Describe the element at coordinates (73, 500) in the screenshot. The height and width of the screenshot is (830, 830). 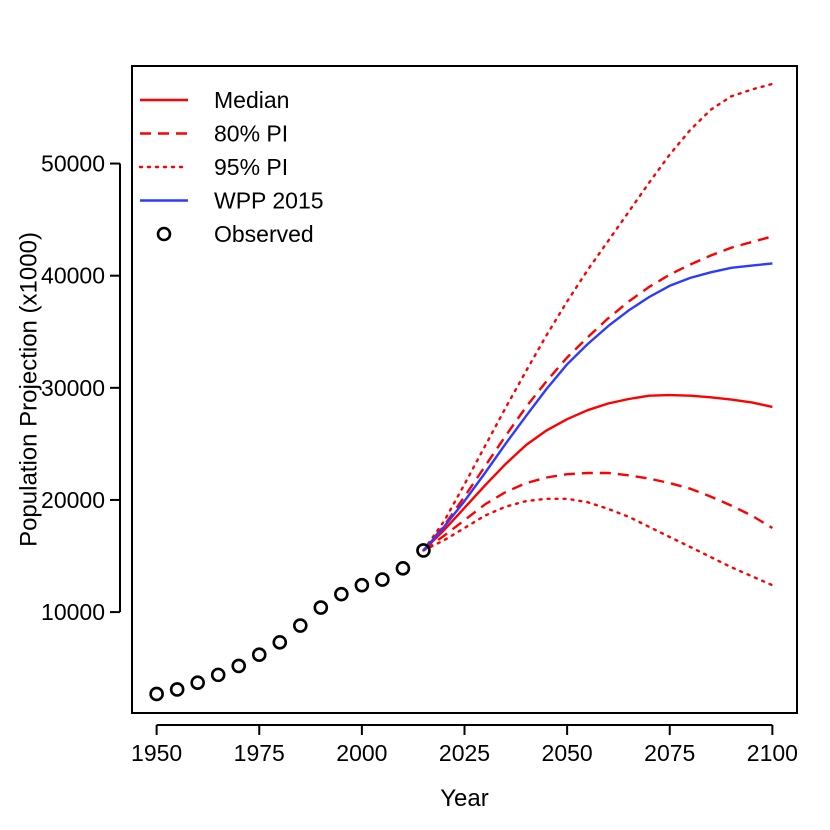
I see `y-tick-label: 20000` at that location.